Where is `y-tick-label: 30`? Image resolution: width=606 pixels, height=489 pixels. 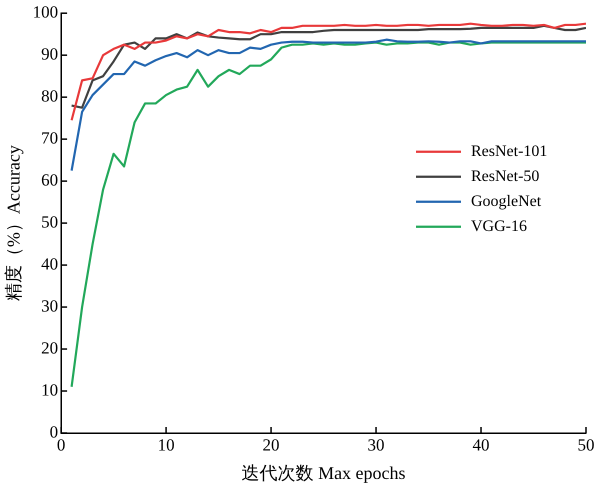
y-tick-label: 30 is located at coordinates (49, 306).